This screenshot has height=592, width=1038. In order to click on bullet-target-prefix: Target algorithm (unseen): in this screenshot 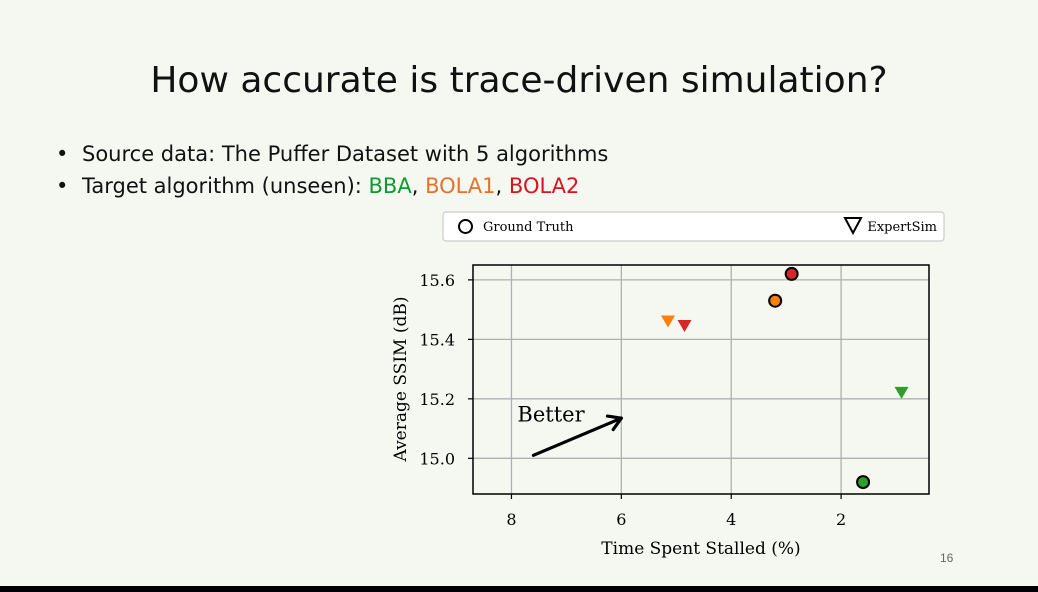, I will do `click(225, 186)`.